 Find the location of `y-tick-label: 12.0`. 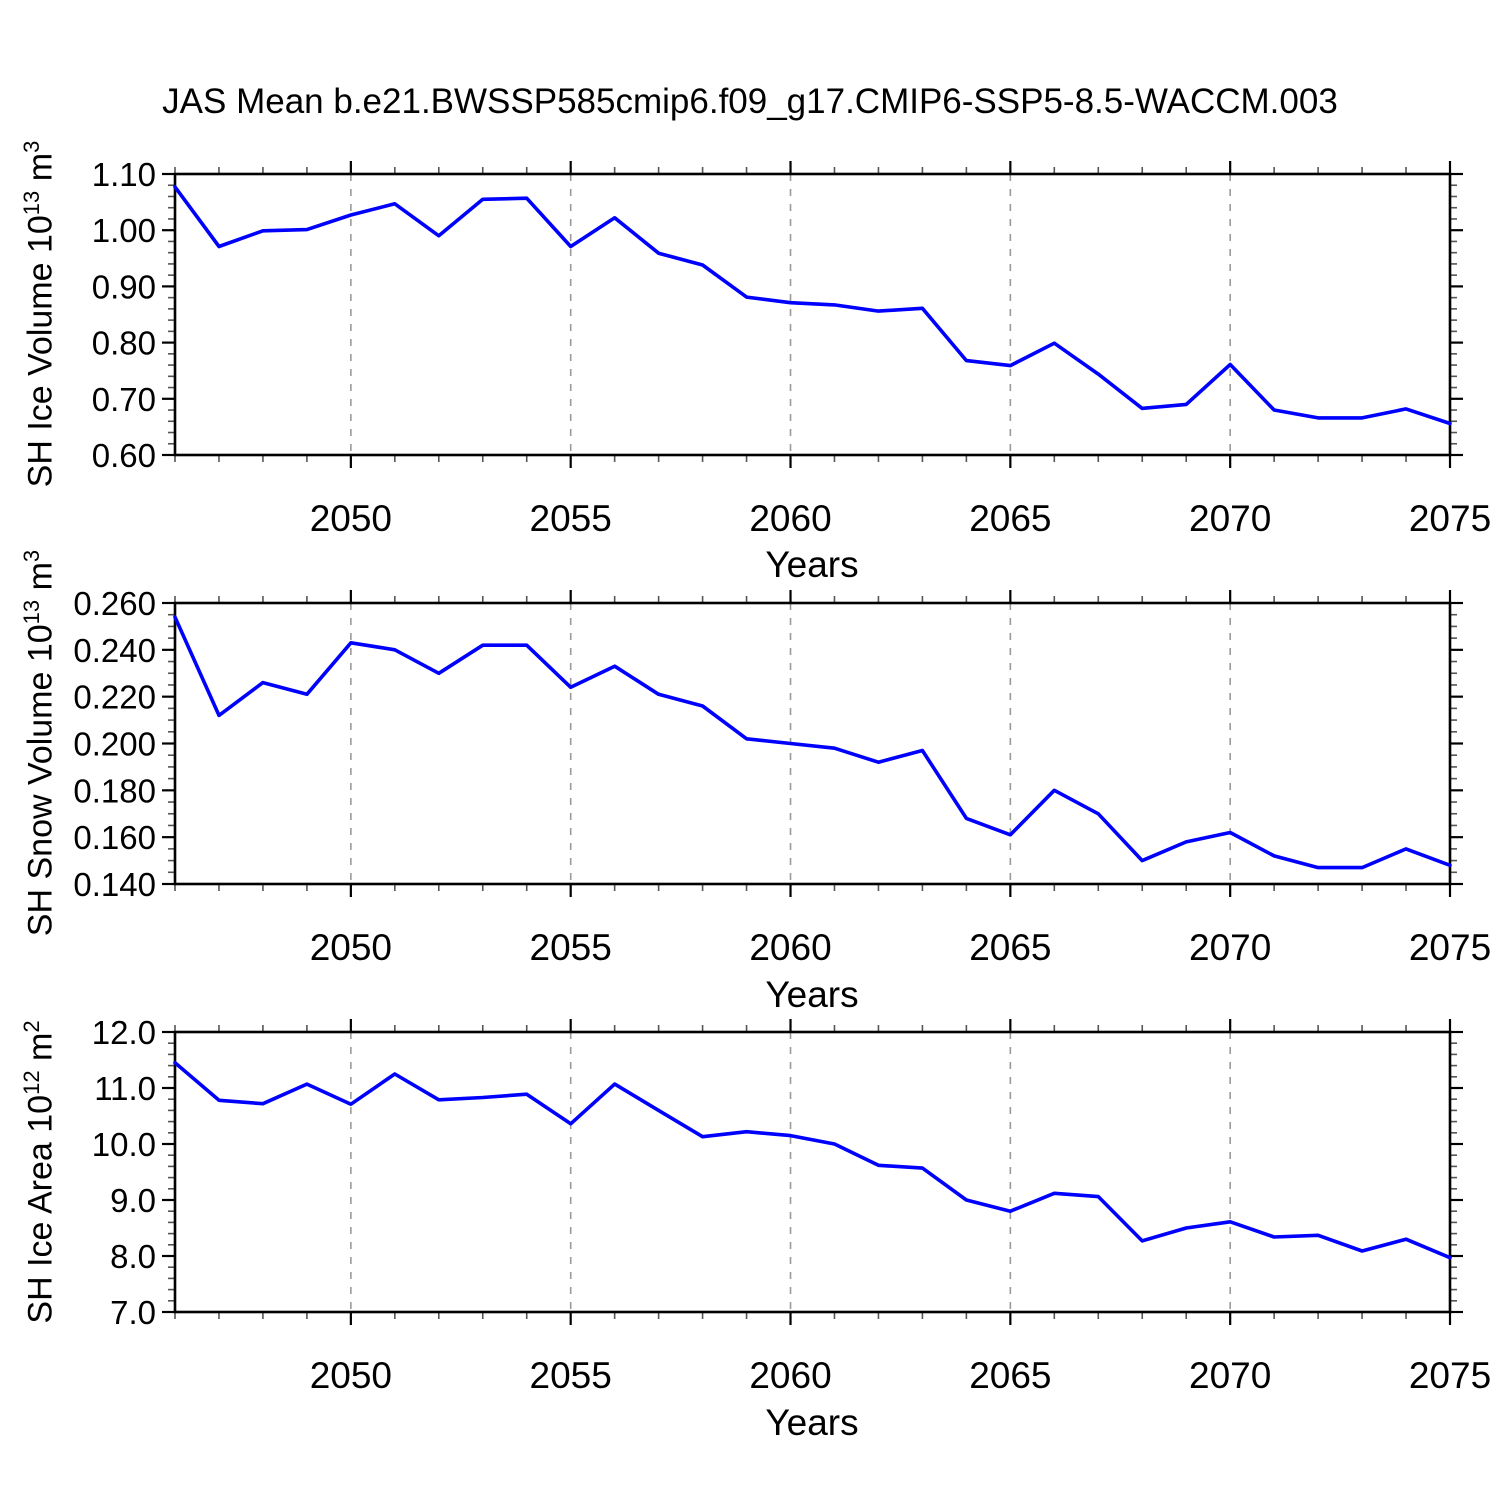

y-tick-label: 12.0 is located at coordinates (124, 1032).